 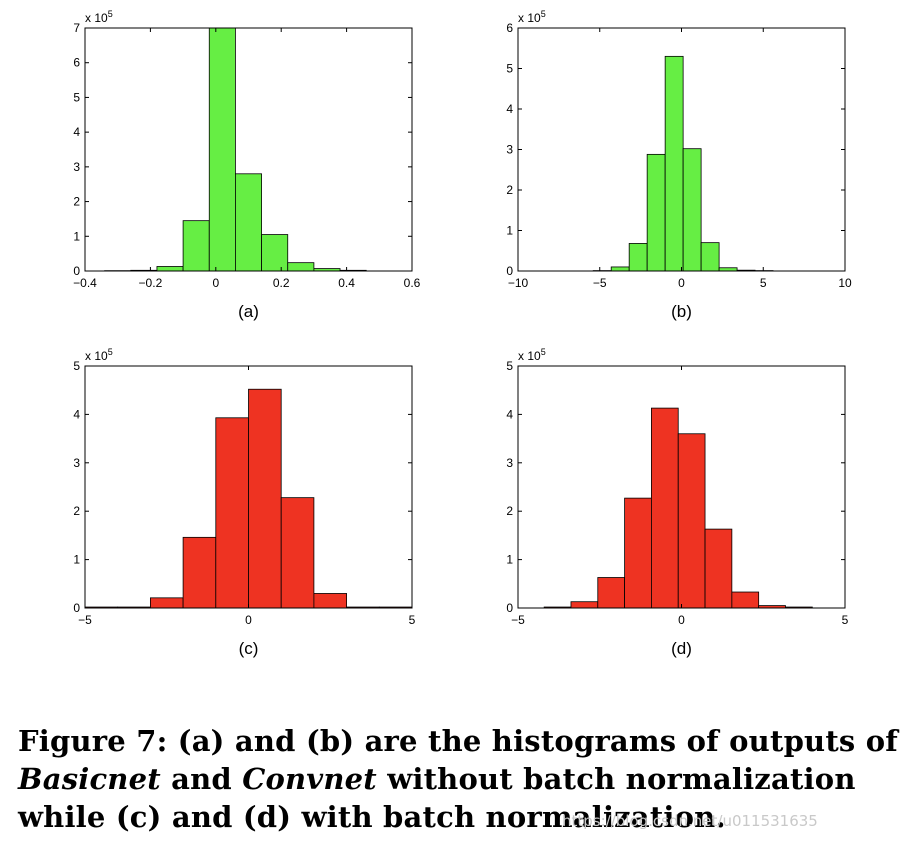 I want to click on y-tick-label: 7, so click(x=76, y=28).